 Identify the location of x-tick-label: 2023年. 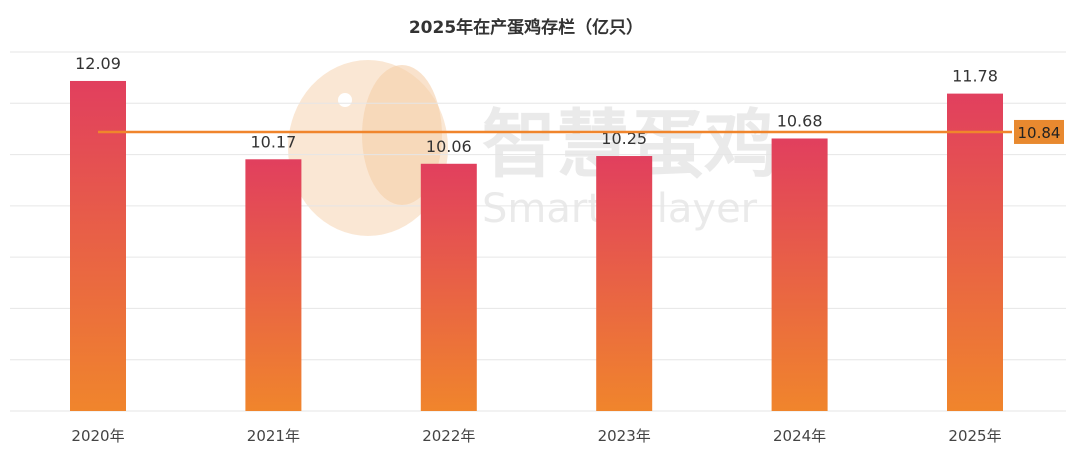
(624, 436).